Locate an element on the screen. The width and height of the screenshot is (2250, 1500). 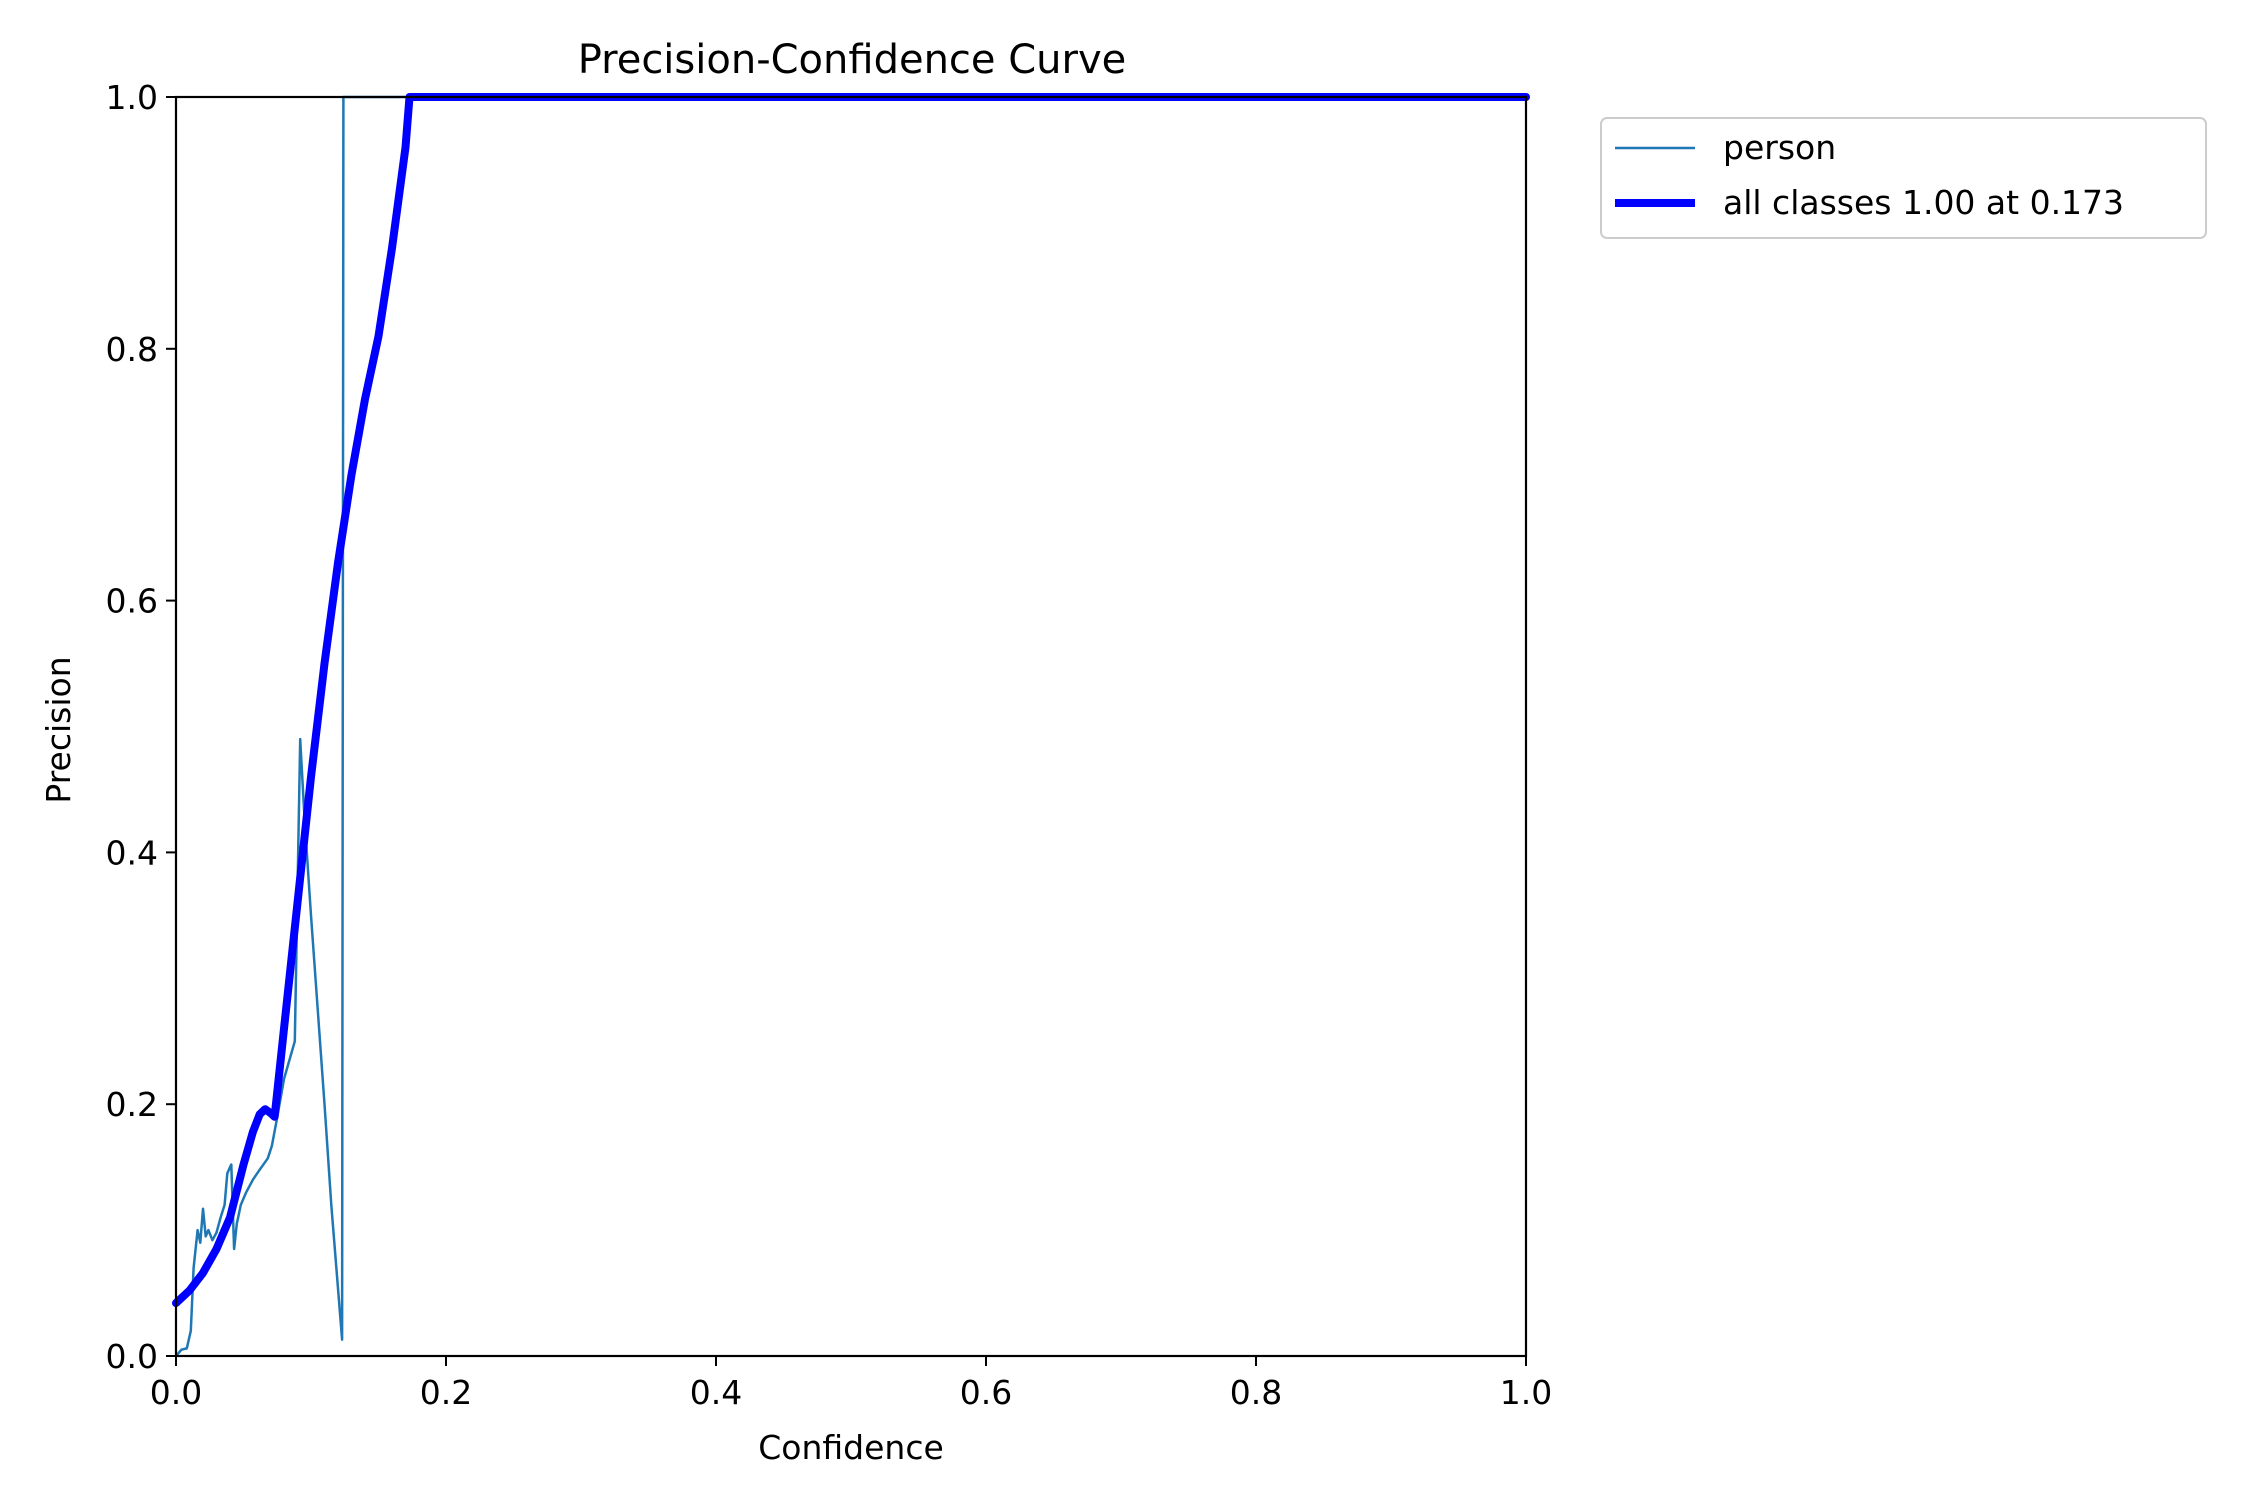
legend-label-all-classes: all classes 1.00 at 0.173 is located at coordinates (1923, 202).